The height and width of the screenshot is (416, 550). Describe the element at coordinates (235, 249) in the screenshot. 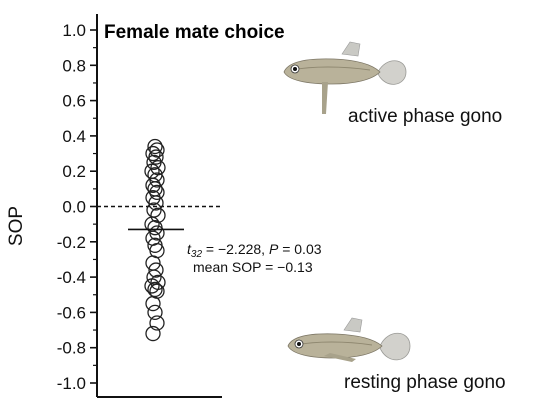

I see `t-value: = −2.228,` at that location.